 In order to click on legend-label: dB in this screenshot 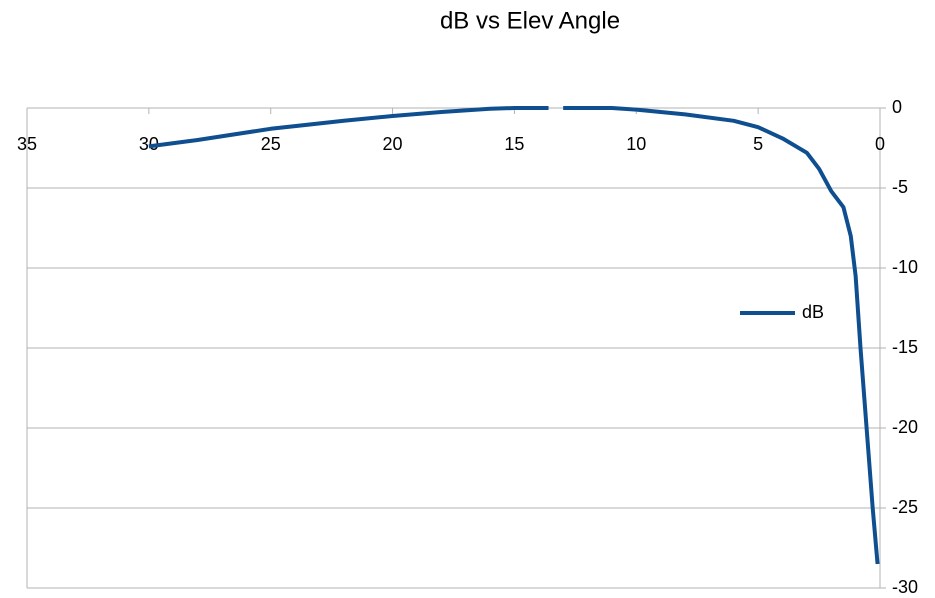, I will do `click(813, 312)`.